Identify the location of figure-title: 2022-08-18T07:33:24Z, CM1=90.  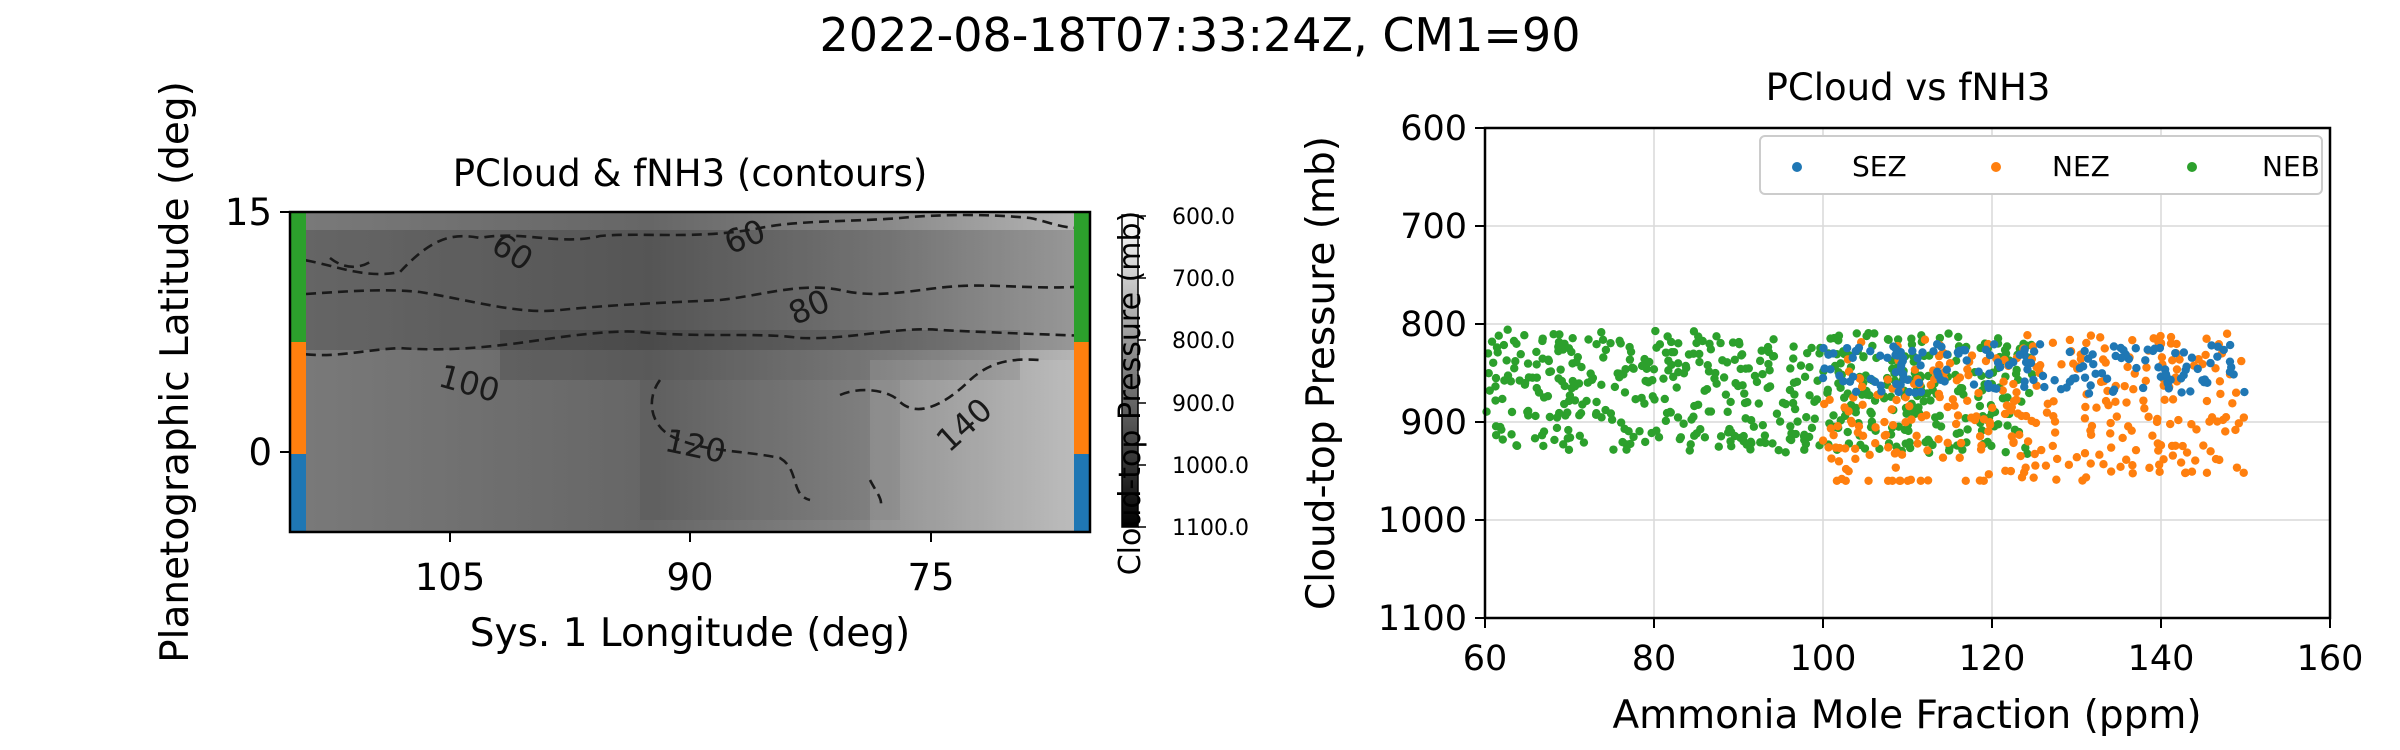
(1200, 35).